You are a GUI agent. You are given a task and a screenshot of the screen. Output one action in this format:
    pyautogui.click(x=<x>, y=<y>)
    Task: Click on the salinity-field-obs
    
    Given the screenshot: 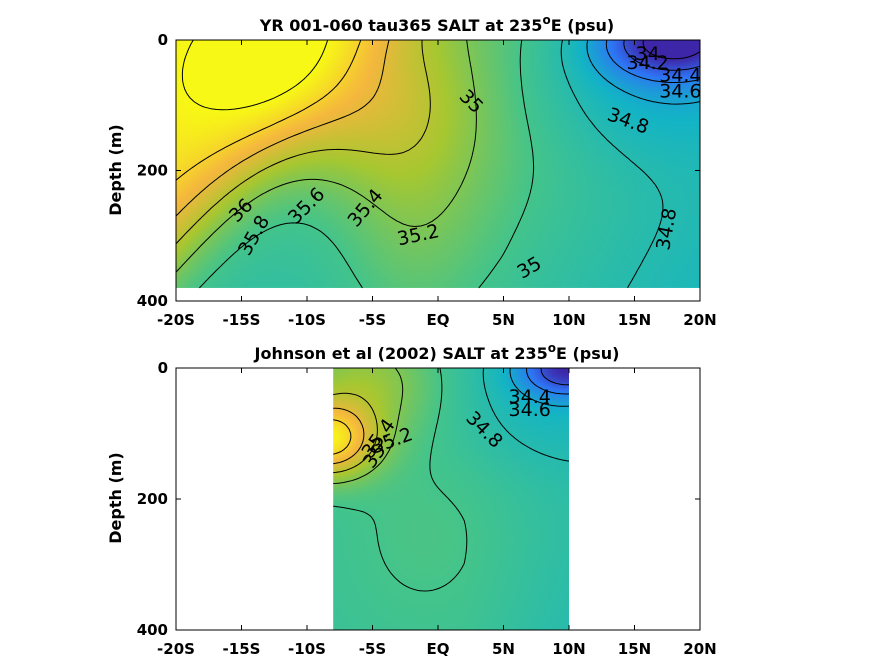 What is the action you would take?
    pyautogui.click(x=451, y=499)
    